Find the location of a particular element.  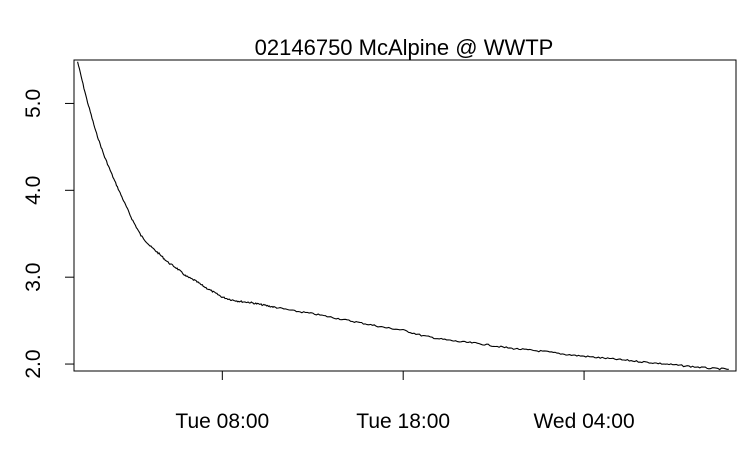

y-tick-label: 5.0 is located at coordinates (33, 103).